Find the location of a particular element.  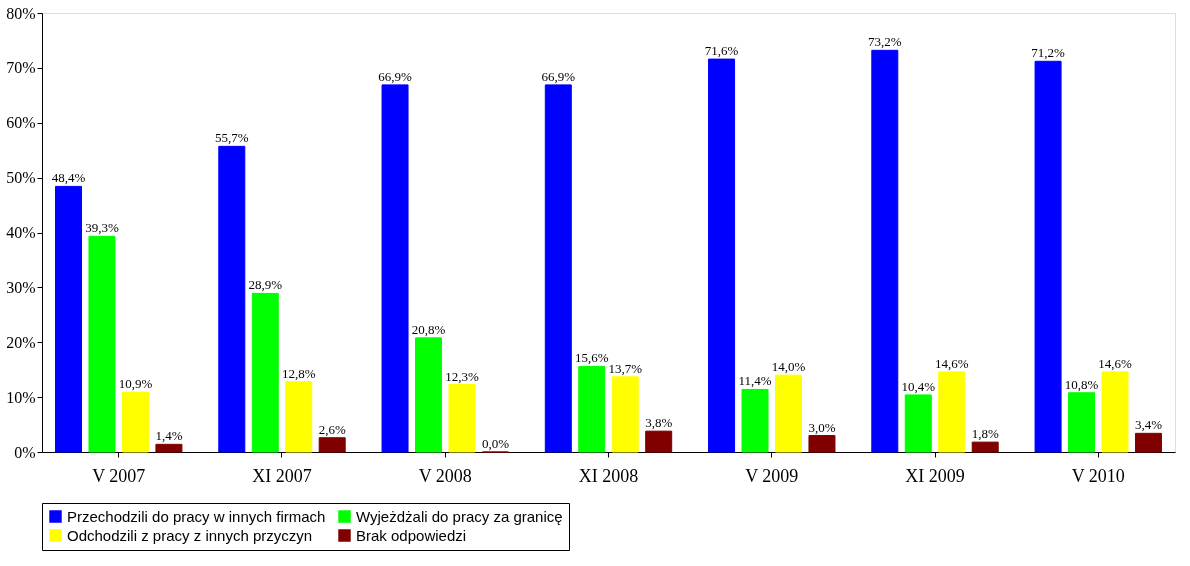

data-label: 71,2% is located at coordinates (1048, 53).